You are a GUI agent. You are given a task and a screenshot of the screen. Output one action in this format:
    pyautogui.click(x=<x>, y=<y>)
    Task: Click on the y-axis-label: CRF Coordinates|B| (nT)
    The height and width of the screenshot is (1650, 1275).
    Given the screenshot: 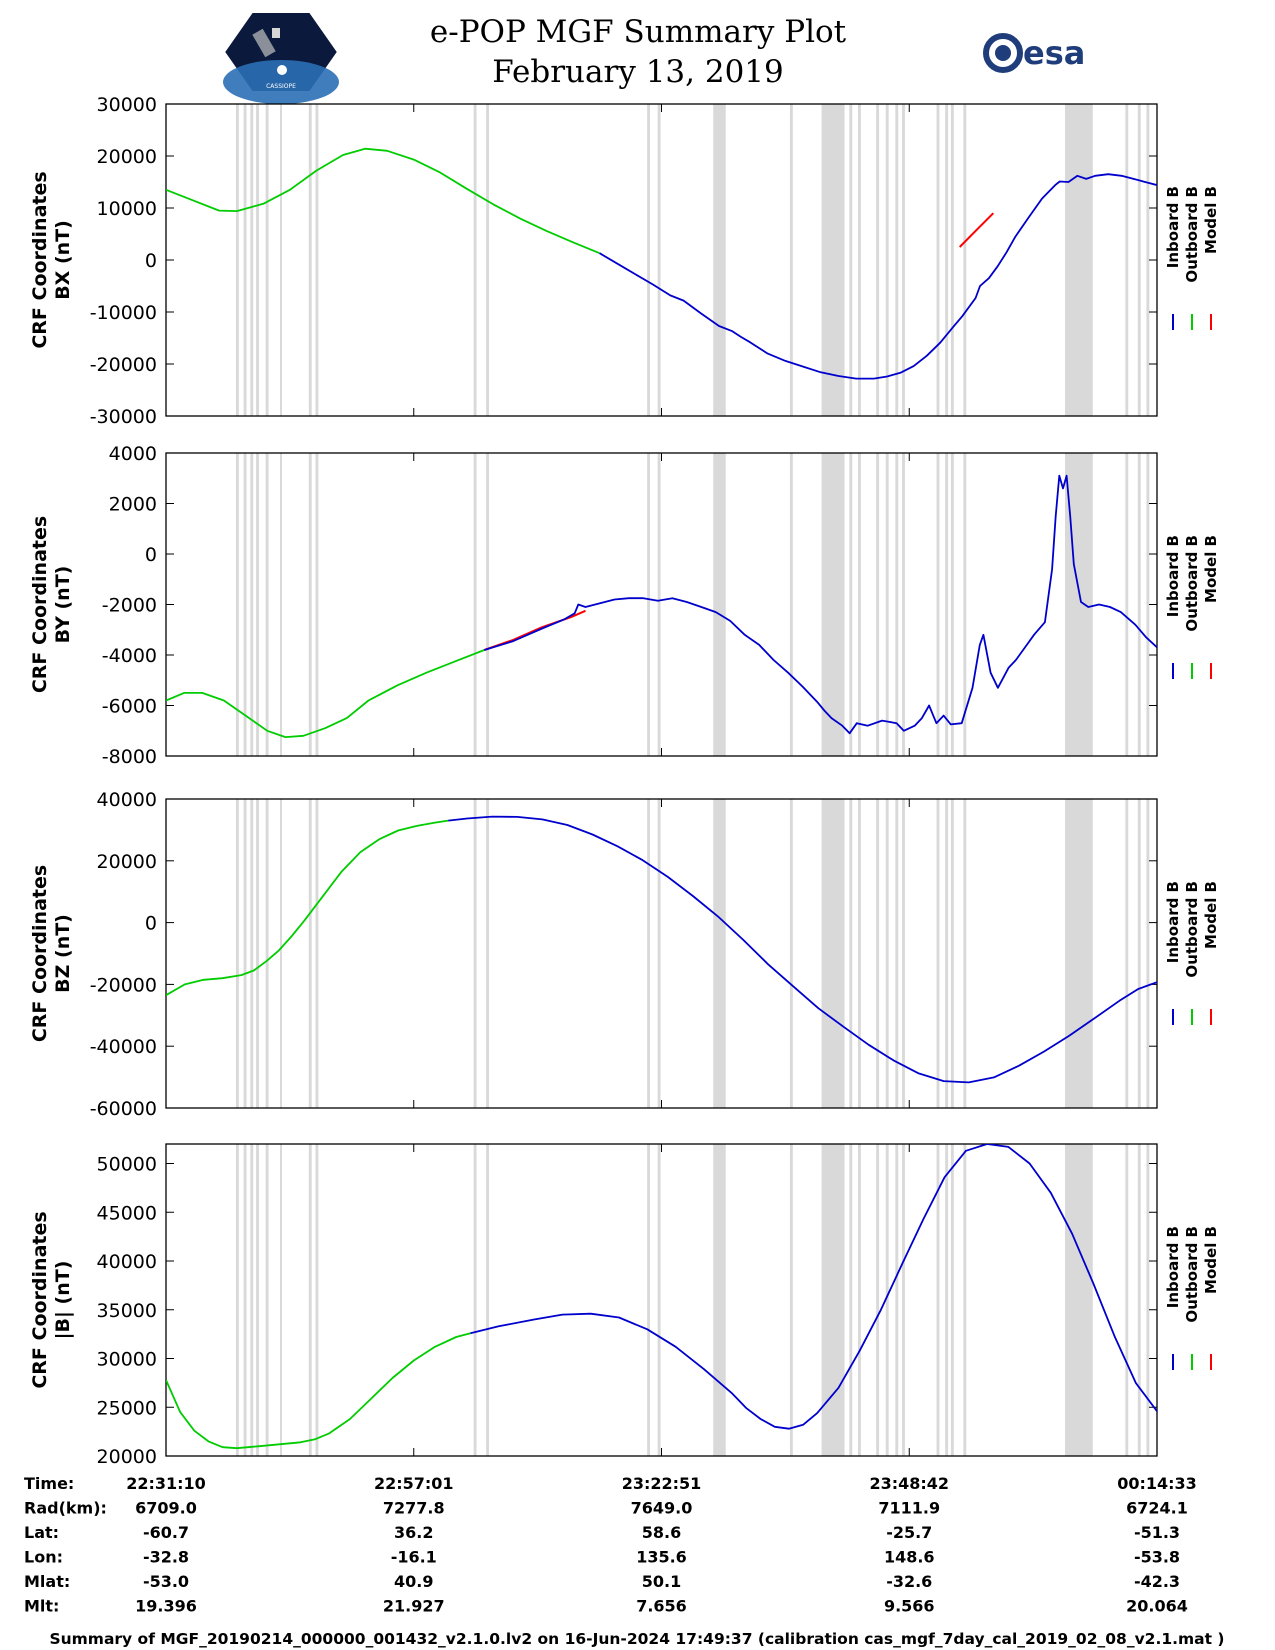 What is the action you would take?
    pyautogui.click(x=51, y=1299)
    